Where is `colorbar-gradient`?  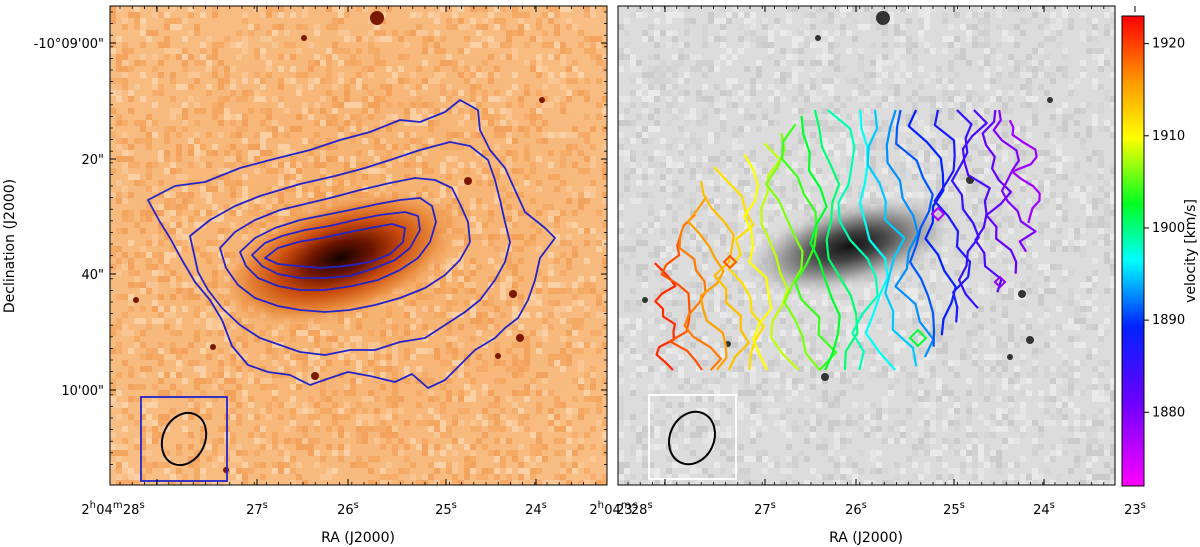
colorbar-gradient is located at coordinates (1133, 251).